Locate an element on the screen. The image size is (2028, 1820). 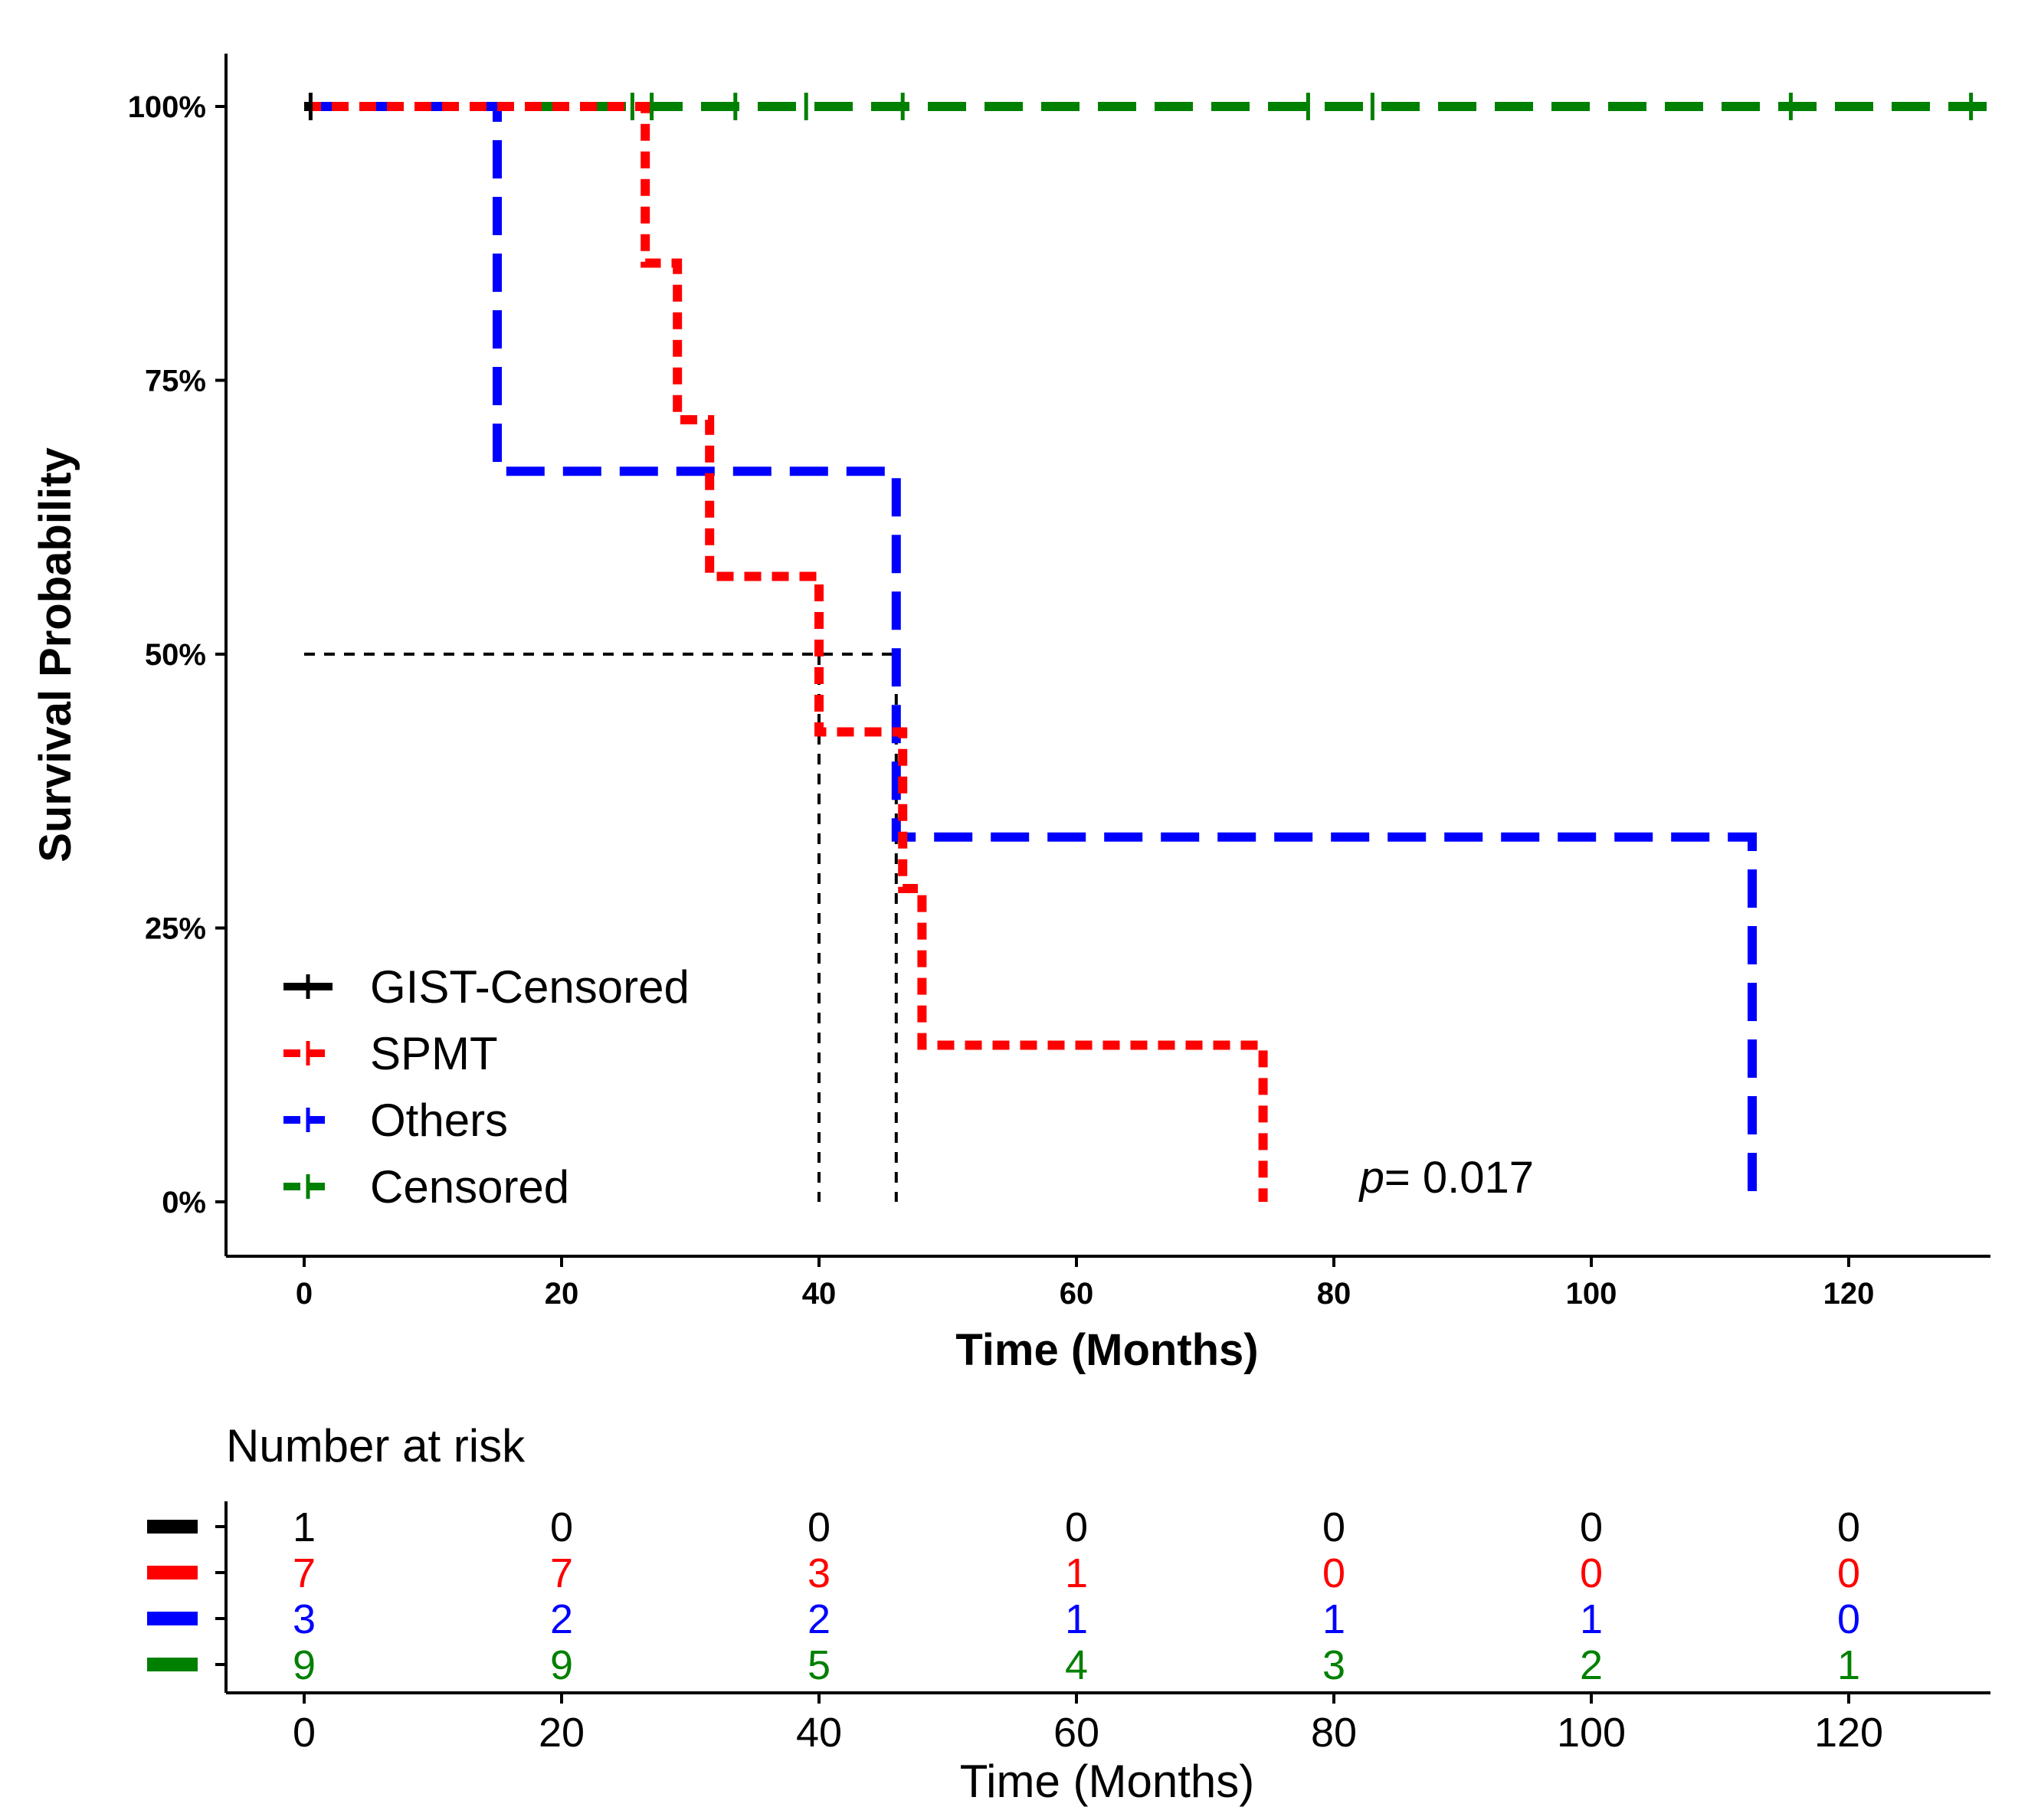
legend-label: GIST-Censored is located at coordinates (530, 987).